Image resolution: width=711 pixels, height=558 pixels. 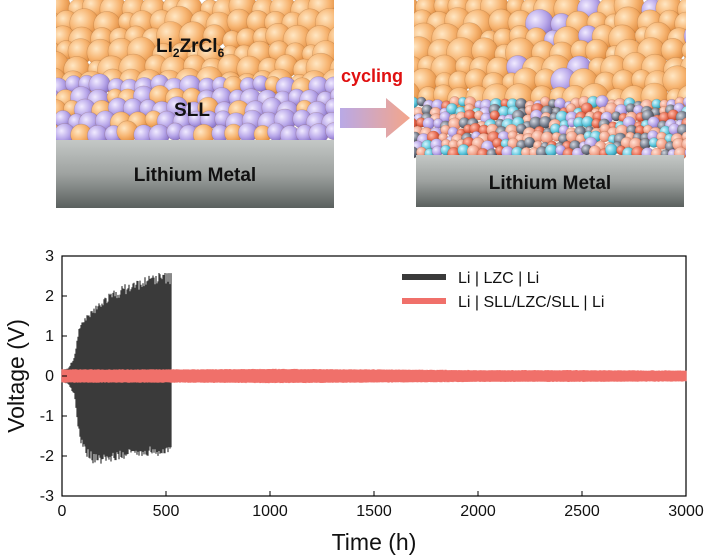 I want to click on x-tick-label: 500, so click(x=166, y=511).